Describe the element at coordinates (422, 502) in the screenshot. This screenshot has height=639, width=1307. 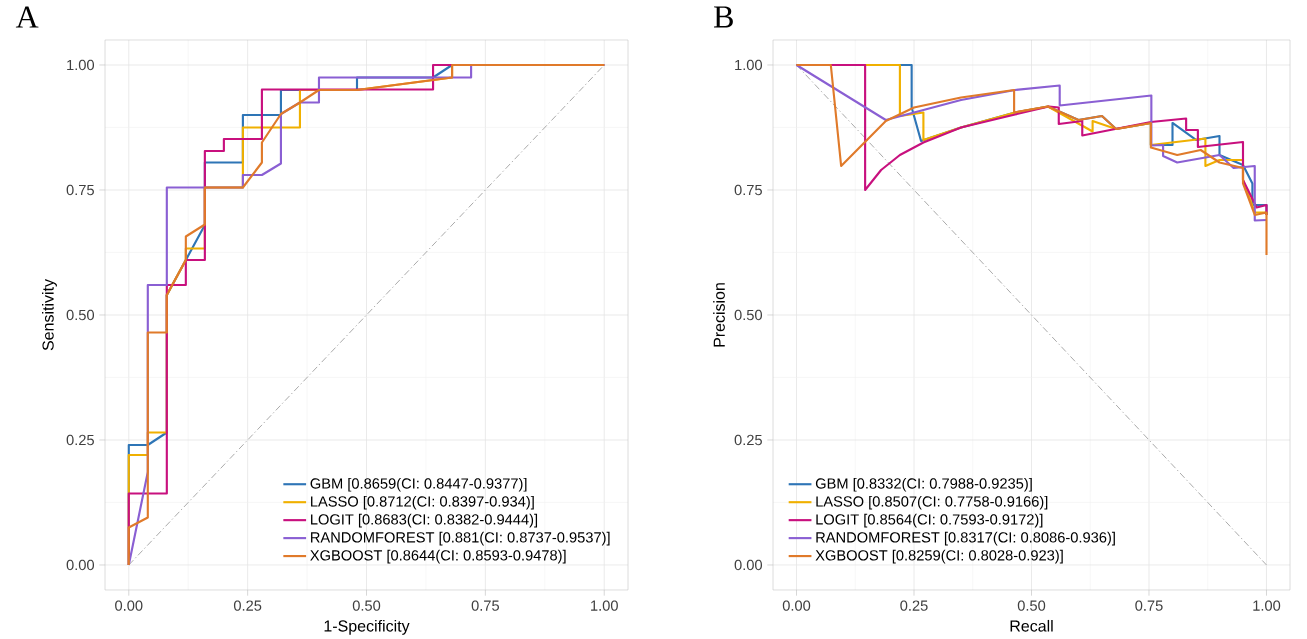
I see `legend-label: LASSO [0.8712(CI: 0.8397-0.934)]` at that location.